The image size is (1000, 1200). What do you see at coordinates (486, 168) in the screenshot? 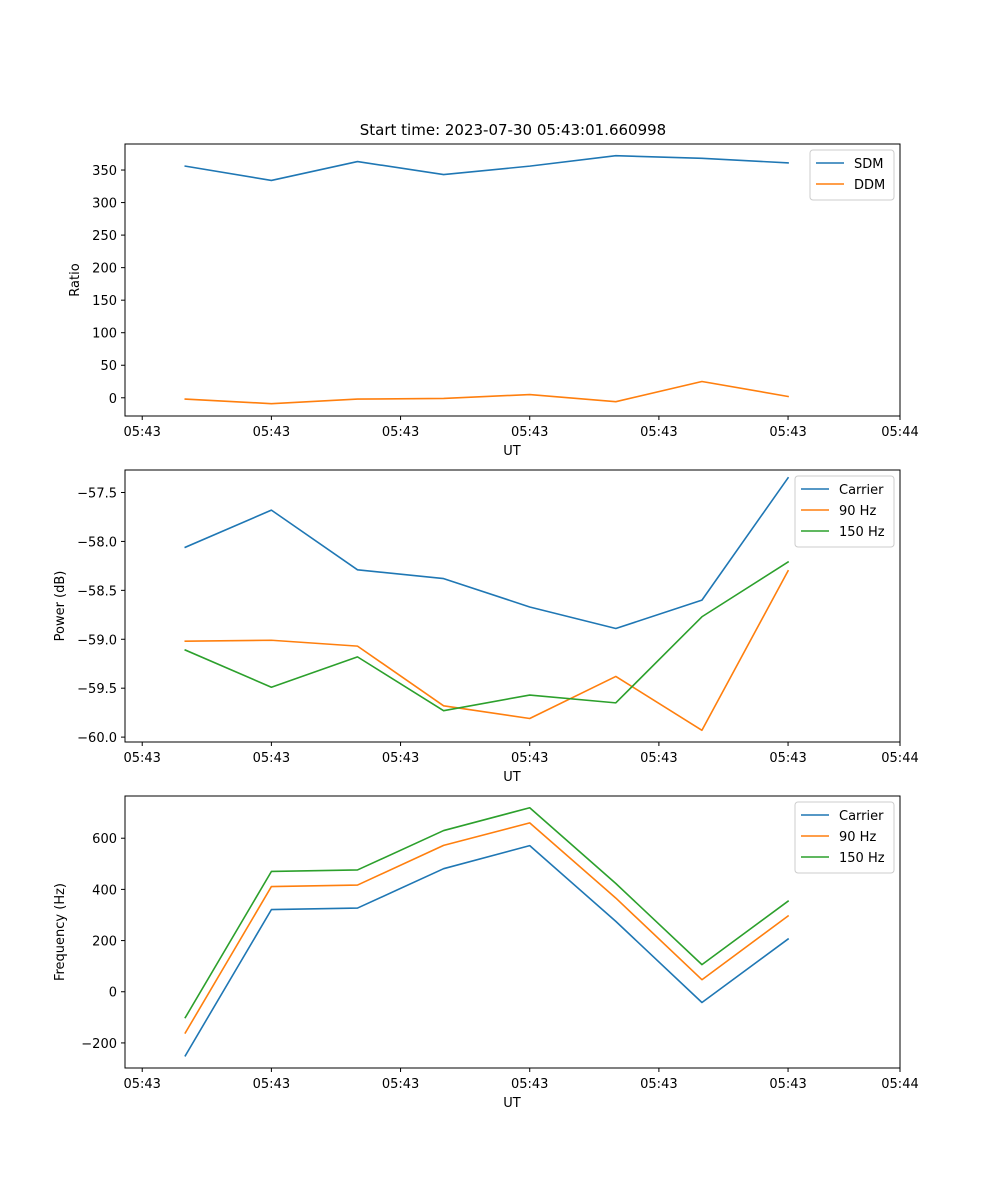
I see `series-line-sdm` at bounding box center [486, 168].